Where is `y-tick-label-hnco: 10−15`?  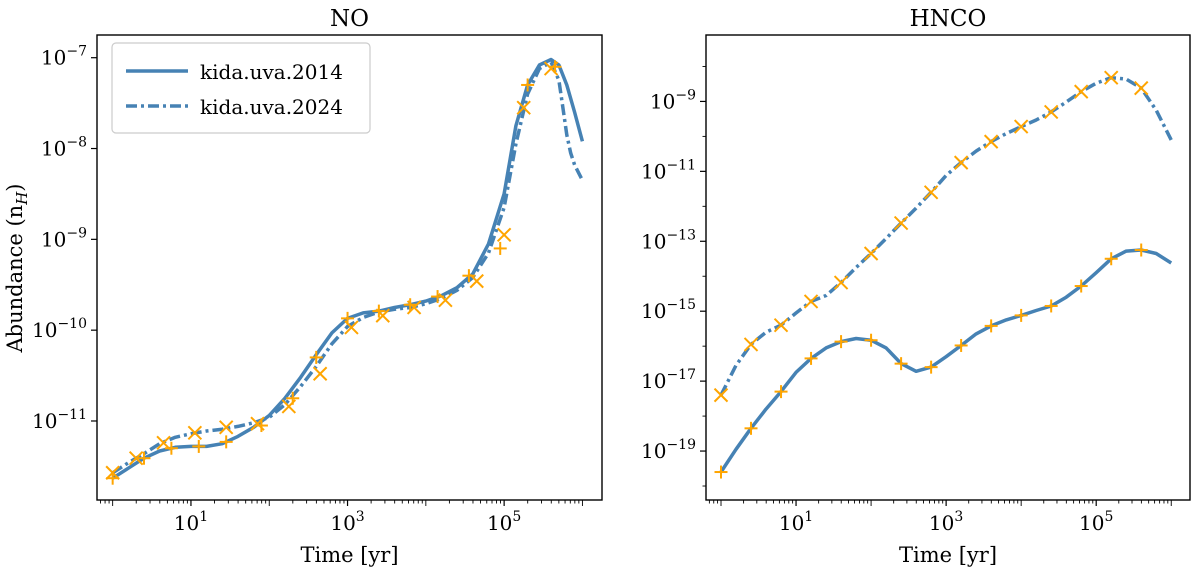
y-tick-label-hnco: 10−15 is located at coordinates (668, 310).